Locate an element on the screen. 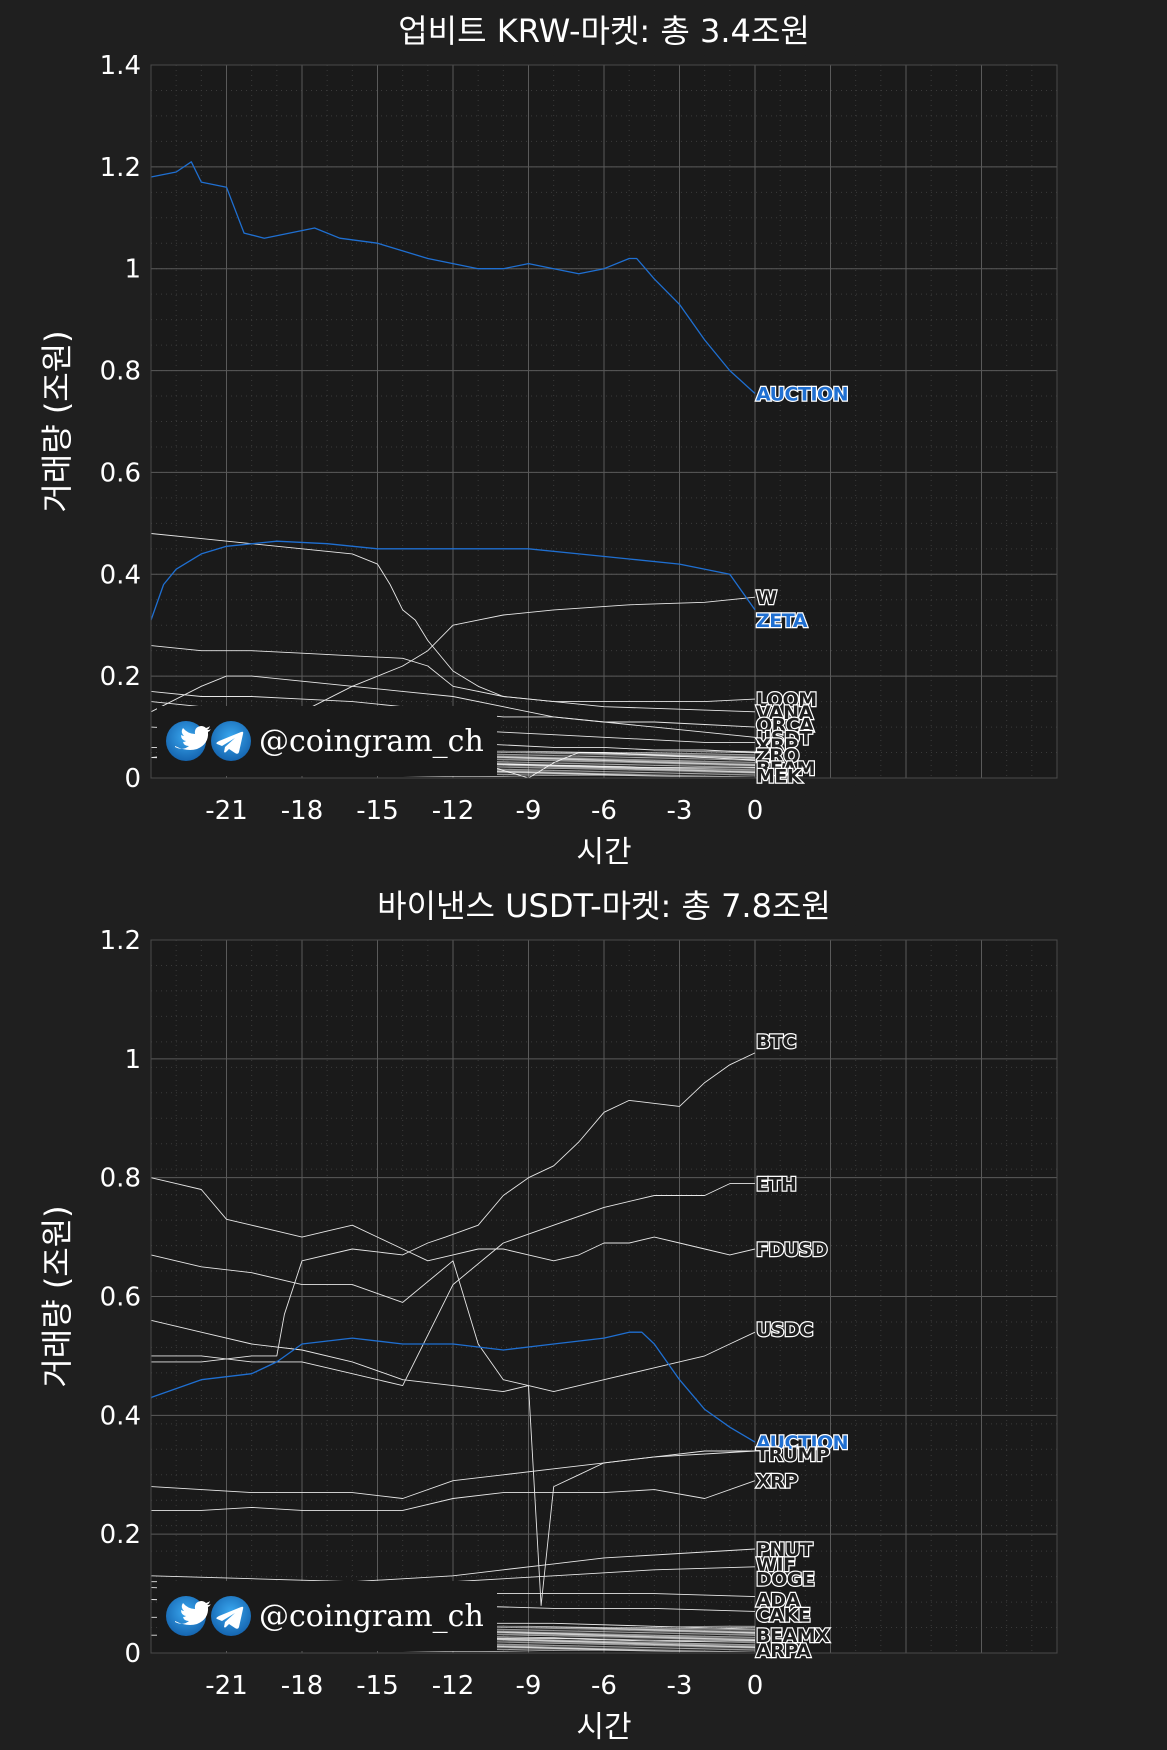  series-label-beamx: BEAMX is located at coordinates (793, 1636).